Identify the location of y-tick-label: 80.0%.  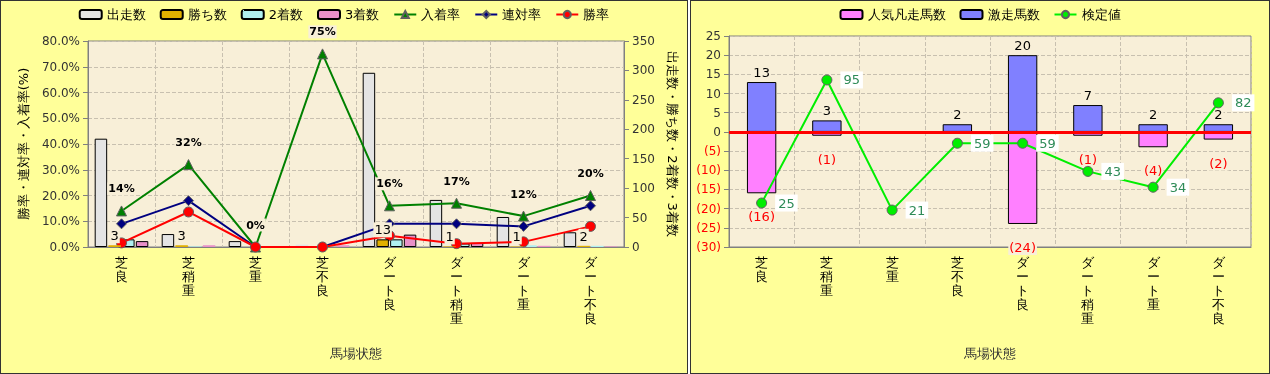
(60, 41).